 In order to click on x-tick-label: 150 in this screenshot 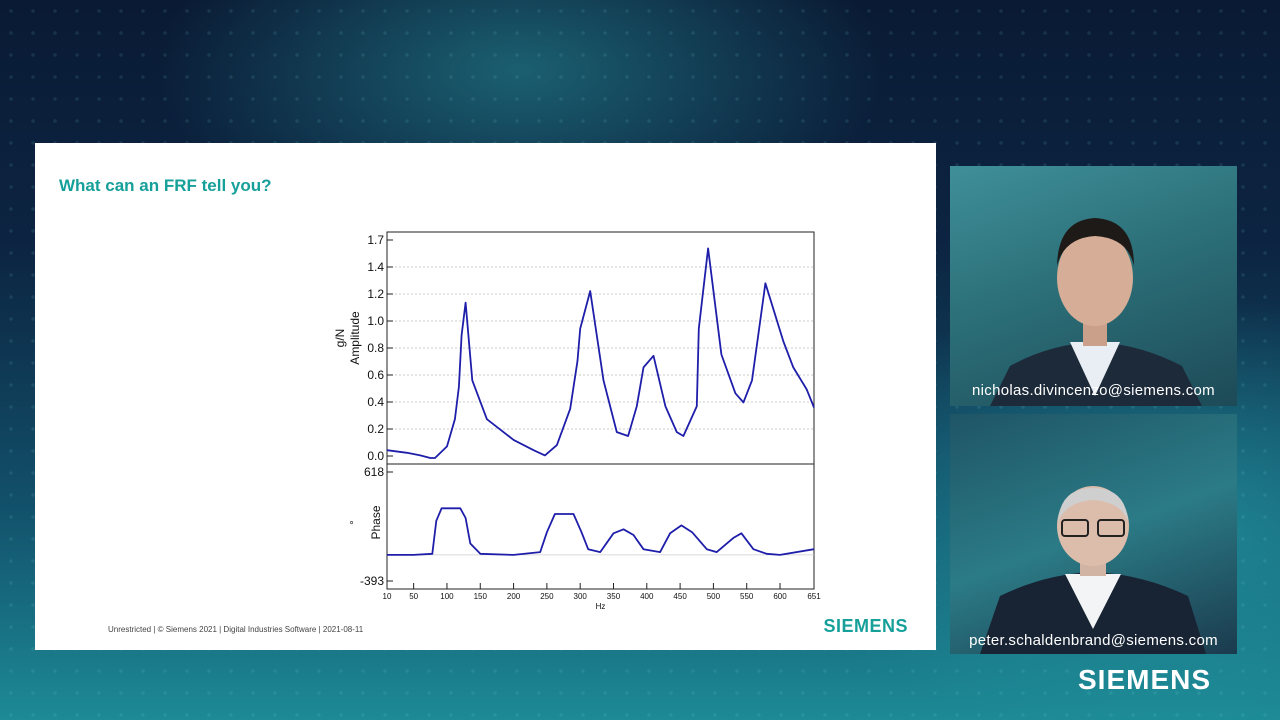, I will do `click(481, 596)`.